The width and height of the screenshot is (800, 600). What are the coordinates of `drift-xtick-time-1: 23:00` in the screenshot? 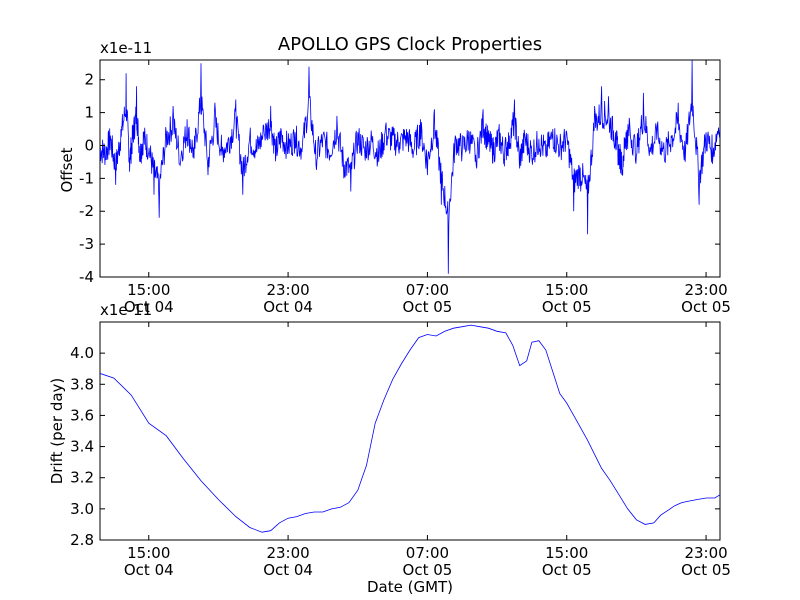 It's located at (287, 553).